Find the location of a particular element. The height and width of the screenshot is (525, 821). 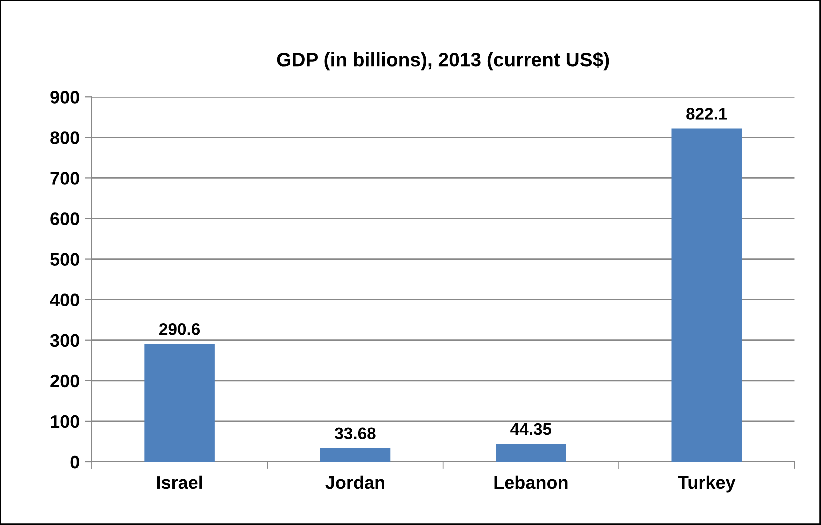

x-tick-label: Jordan is located at coordinates (355, 483).